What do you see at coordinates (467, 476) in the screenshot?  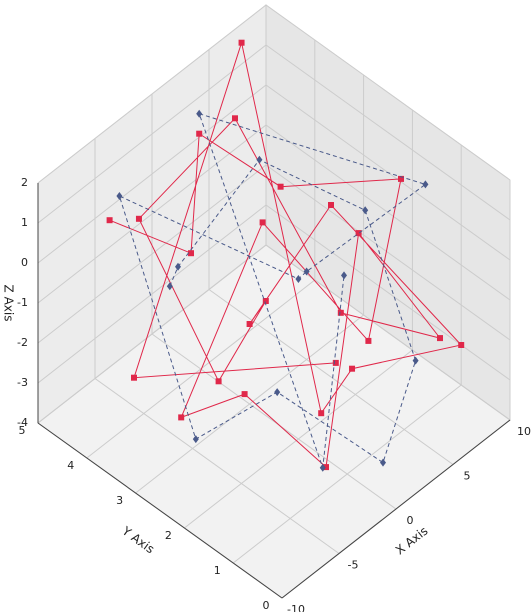 I see `x-tick-label: 5` at bounding box center [467, 476].